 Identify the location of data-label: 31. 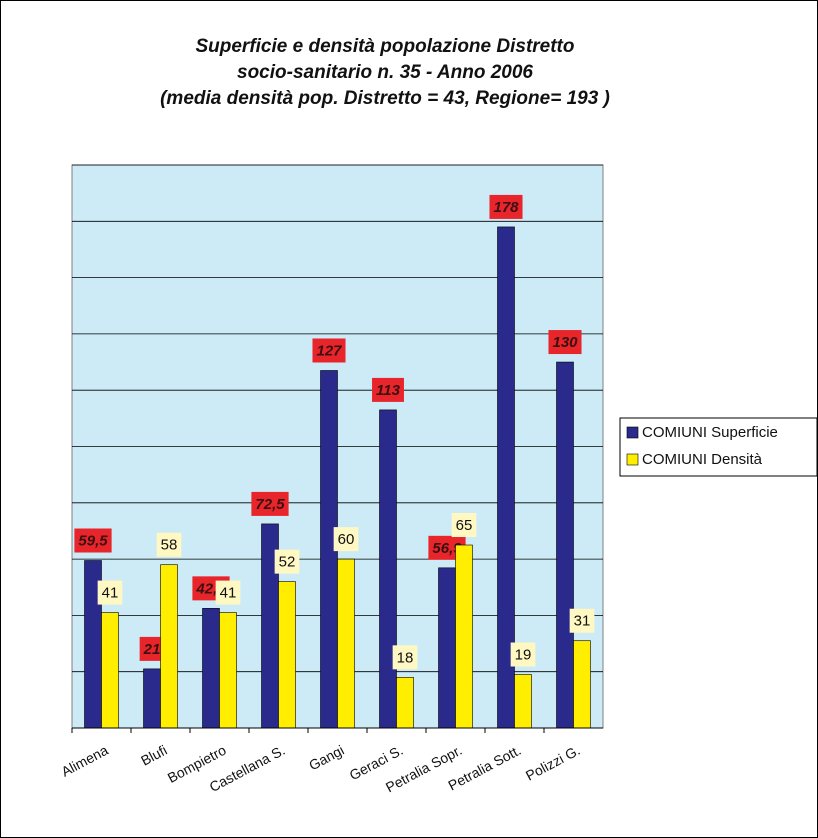
(582, 621).